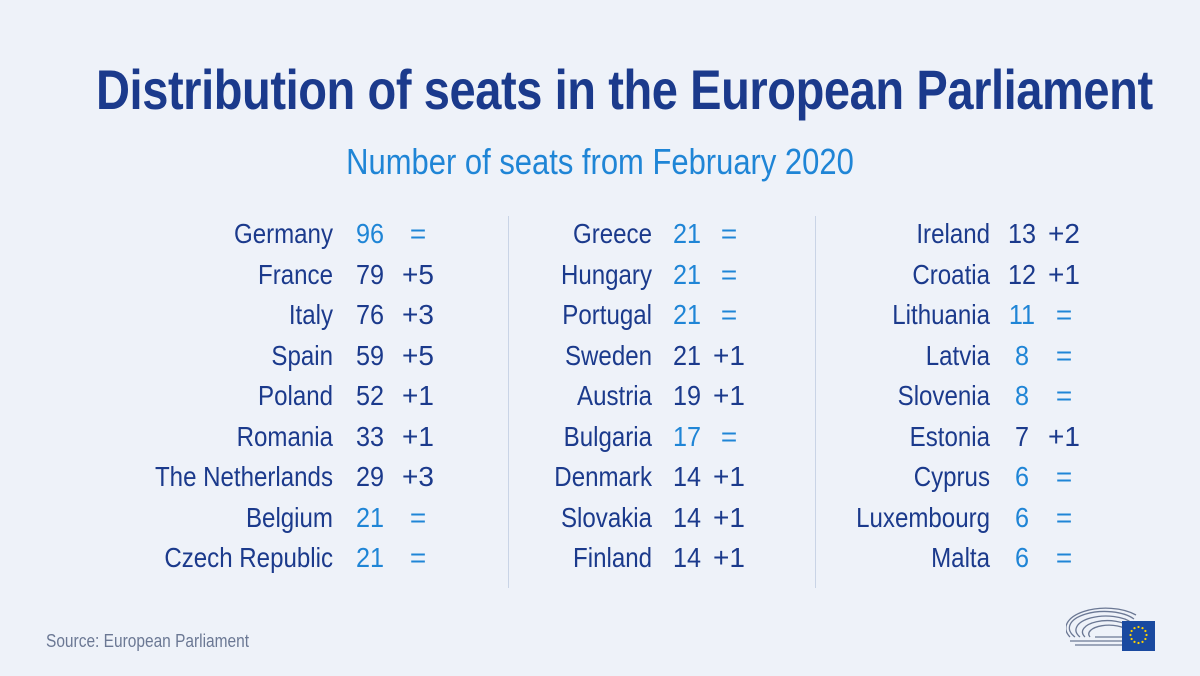 This screenshot has width=1200, height=676. Describe the element at coordinates (370, 274) in the screenshot. I see `seat-count: 79` at that location.